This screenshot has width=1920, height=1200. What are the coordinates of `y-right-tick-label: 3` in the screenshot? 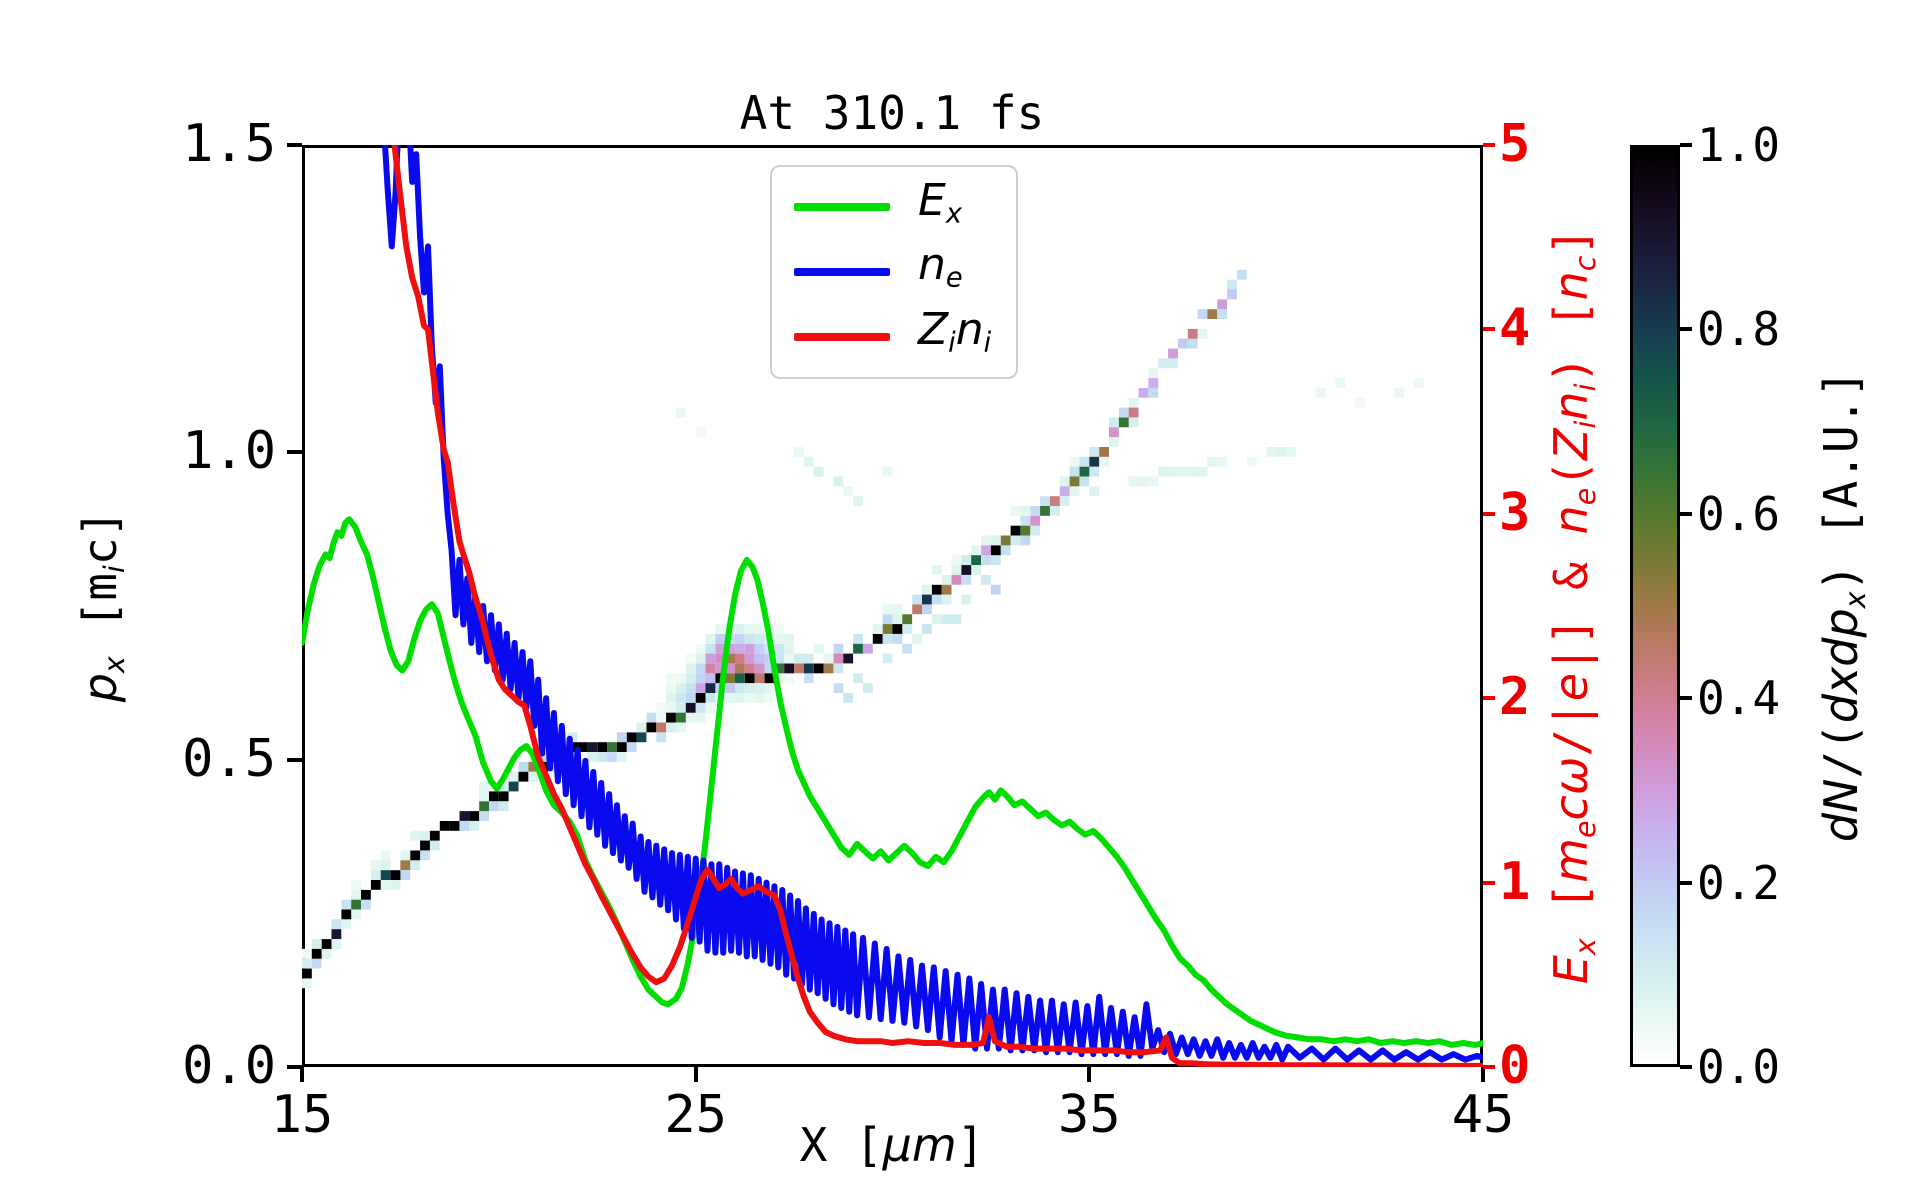 It's located at (1515, 512).